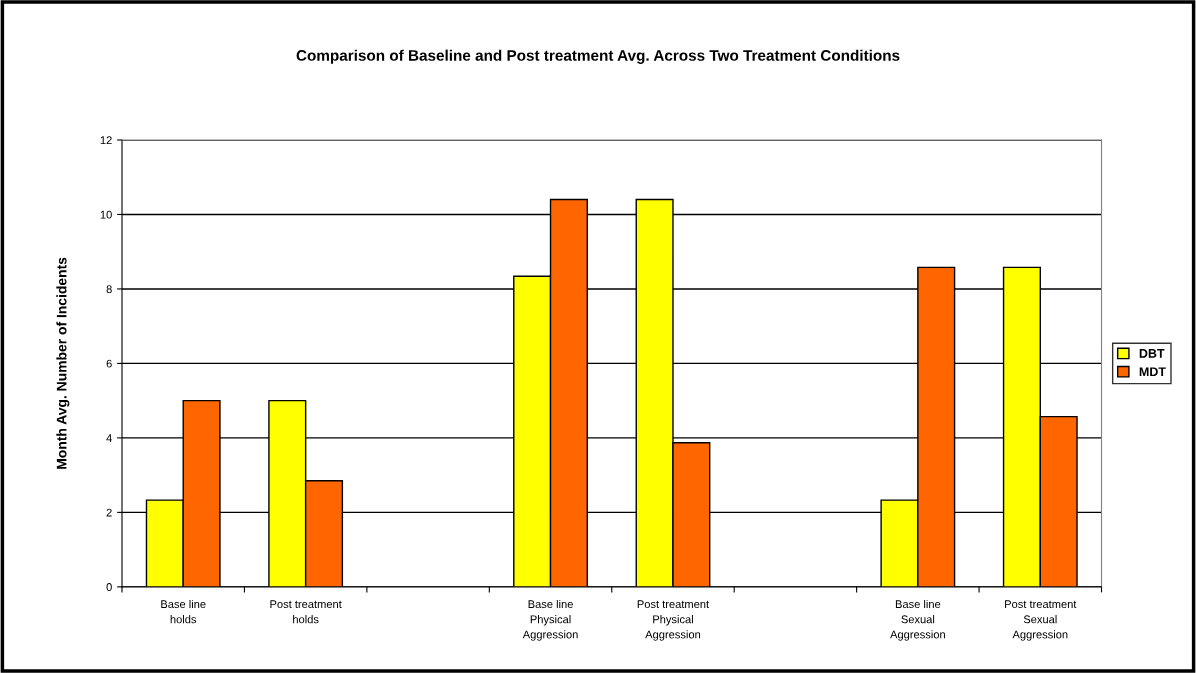 The image size is (1196, 673). What do you see at coordinates (106, 140) in the screenshot?
I see `y-tick-label: 12` at bounding box center [106, 140].